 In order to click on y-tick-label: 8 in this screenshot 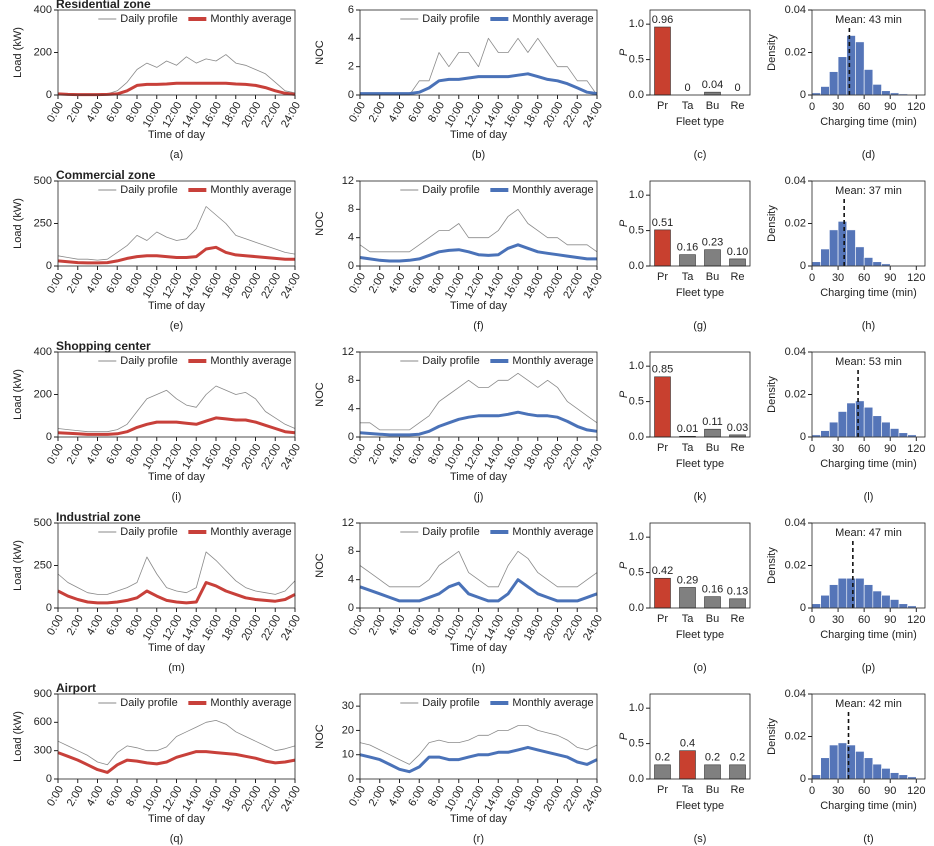, I will do `click(351, 551)`.